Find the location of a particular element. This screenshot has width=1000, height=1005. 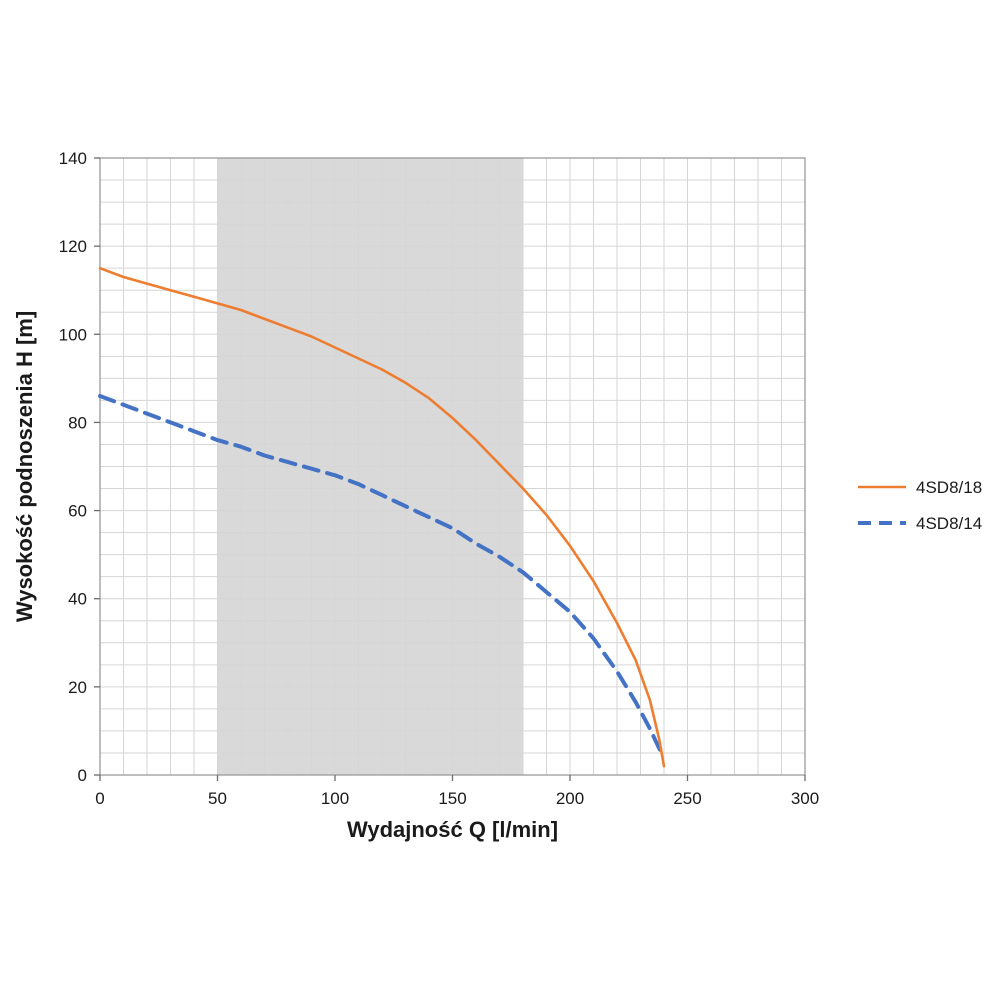

y-axis-title: Wysokość podnoszenia H [m] is located at coordinates (24, 466).